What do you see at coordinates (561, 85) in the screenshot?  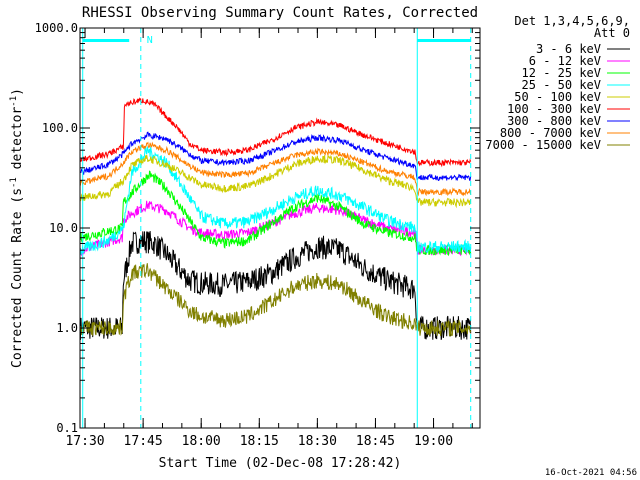 I see `legend-label-3: 25 - 50 keV` at bounding box center [561, 85].